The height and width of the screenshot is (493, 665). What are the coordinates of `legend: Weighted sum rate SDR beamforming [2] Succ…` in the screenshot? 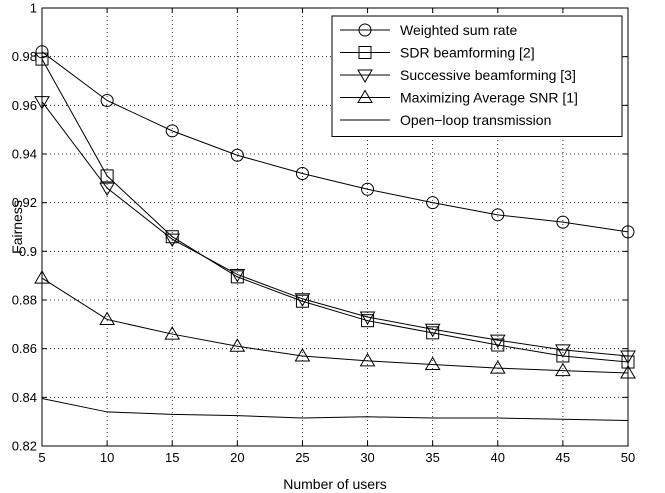 It's located at (477, 76).